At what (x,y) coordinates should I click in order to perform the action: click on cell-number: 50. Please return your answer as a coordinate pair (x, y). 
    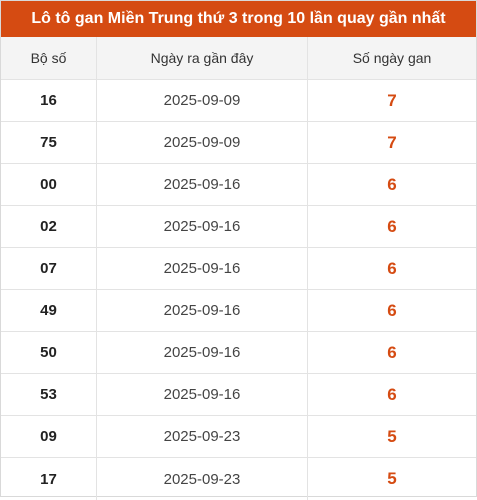
    Looking at the image, I should click on (49, 352).